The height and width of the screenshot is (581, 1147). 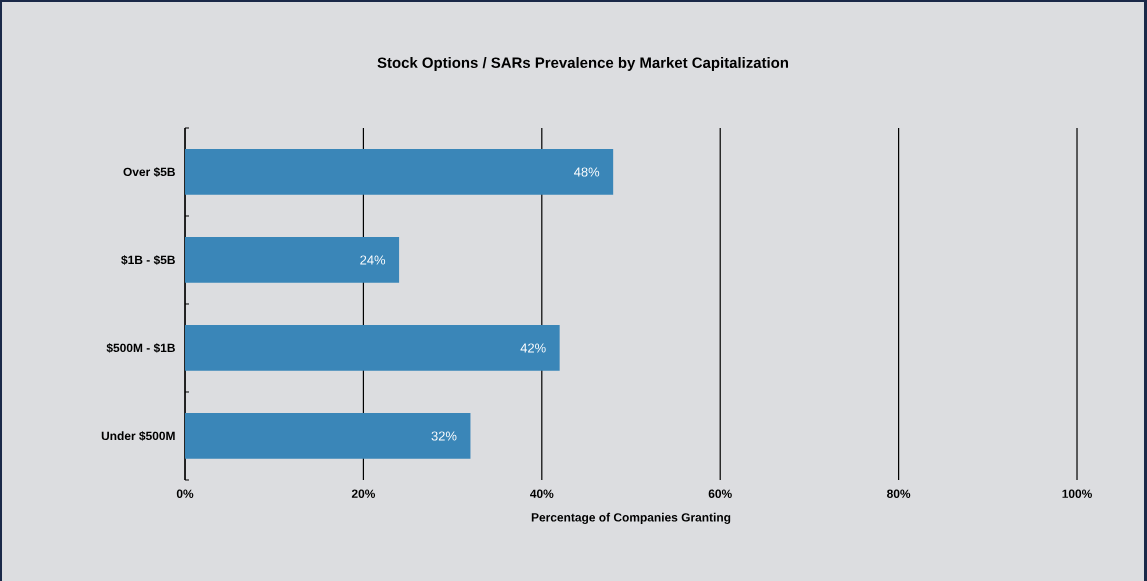 What do you see at coordinates (185, 493) in the screenshot?
I see `x-tick-label: 0%` at bounding box center [185, 493].